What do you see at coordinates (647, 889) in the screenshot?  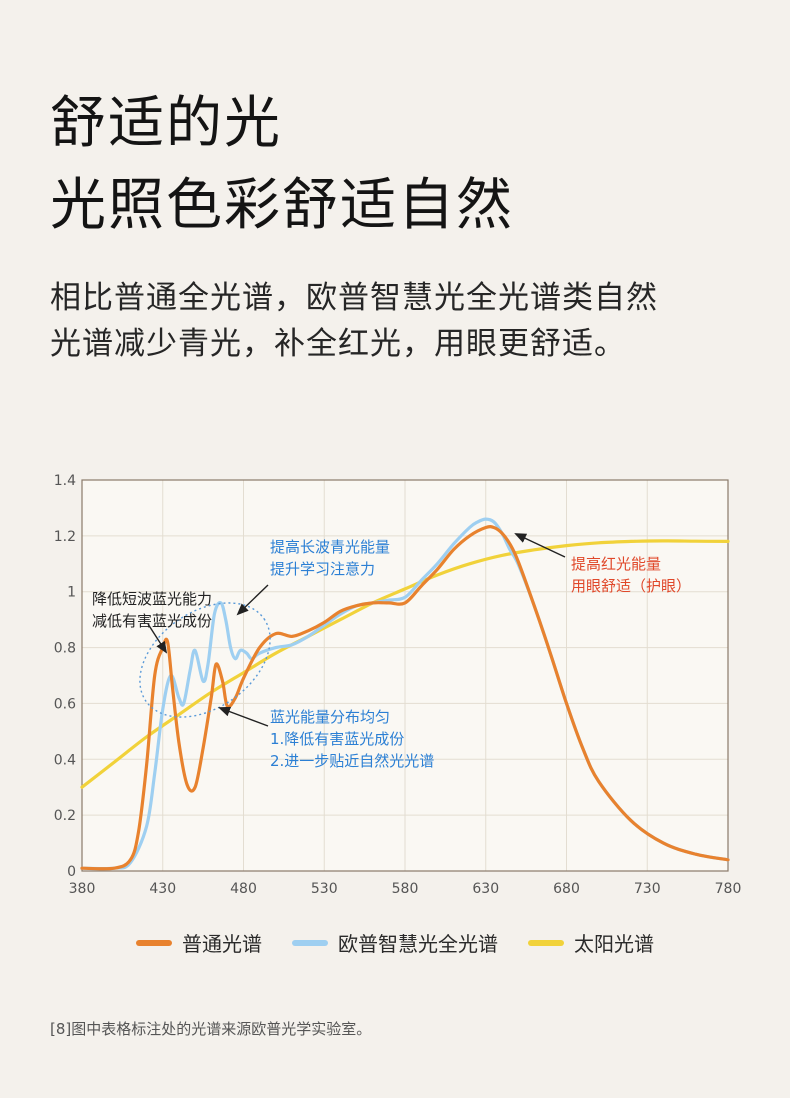 I see `x-tick-label: 730` at bounding box center [647, 889].